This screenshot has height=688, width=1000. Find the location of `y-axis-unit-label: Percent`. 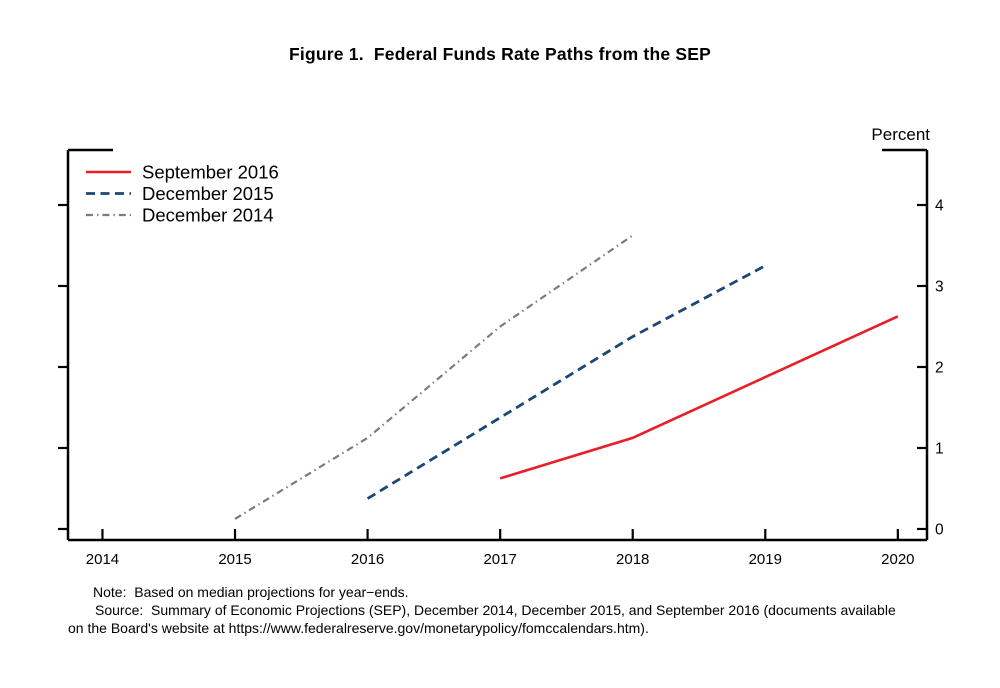

y-axis-unit-label: Percent is located at coordinates (900, 134).